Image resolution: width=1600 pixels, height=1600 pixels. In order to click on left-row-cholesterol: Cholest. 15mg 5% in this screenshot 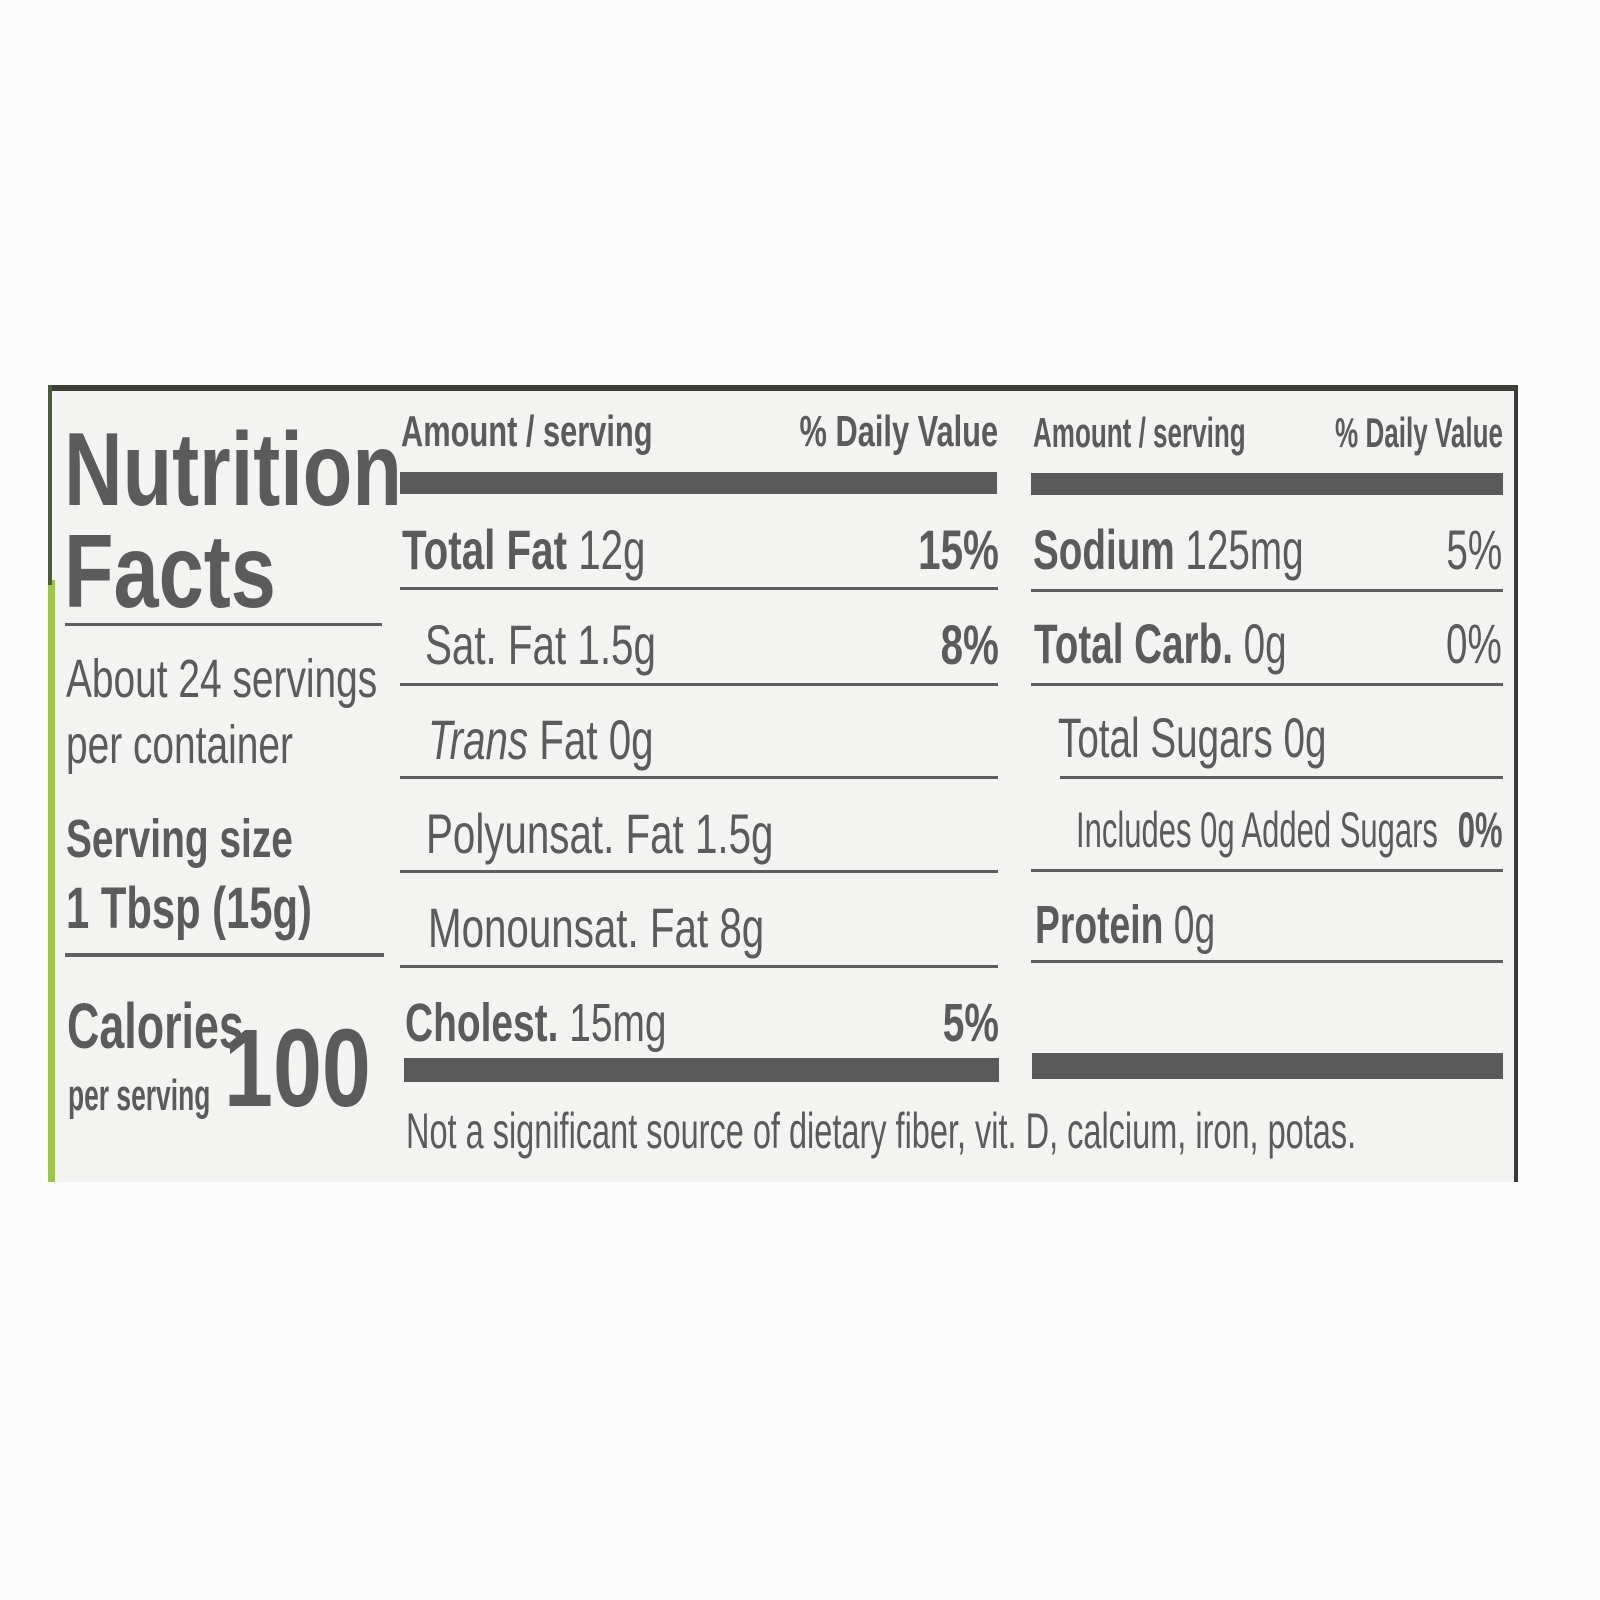, I will do `click(702, 1023)`.